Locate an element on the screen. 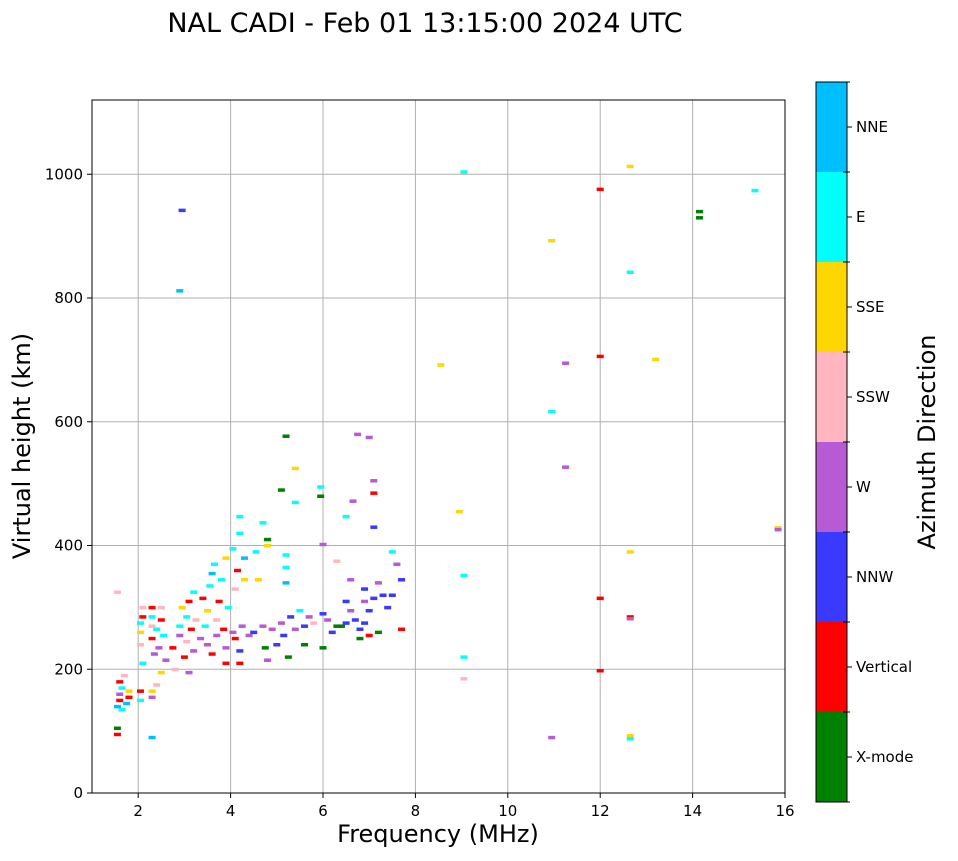 This screenshot has height=861, width=958. colorbar: X-mode Vertical NNW W SSW SSE E NNE is located at coordinates (864, 442).